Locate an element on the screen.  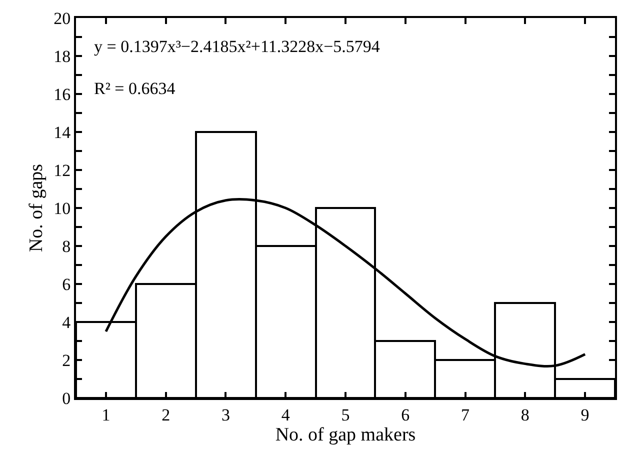
annotation: R² = 0.6634 is located at coordinates (135, 88).